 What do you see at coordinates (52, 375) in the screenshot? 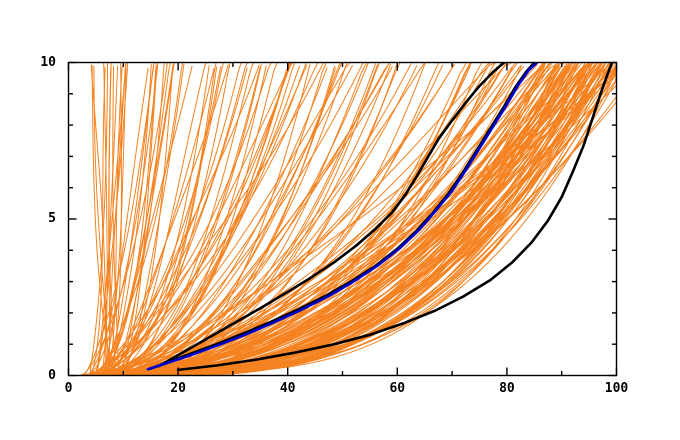
I see `y-tick-label: 0` at bounding box center [52, 375].